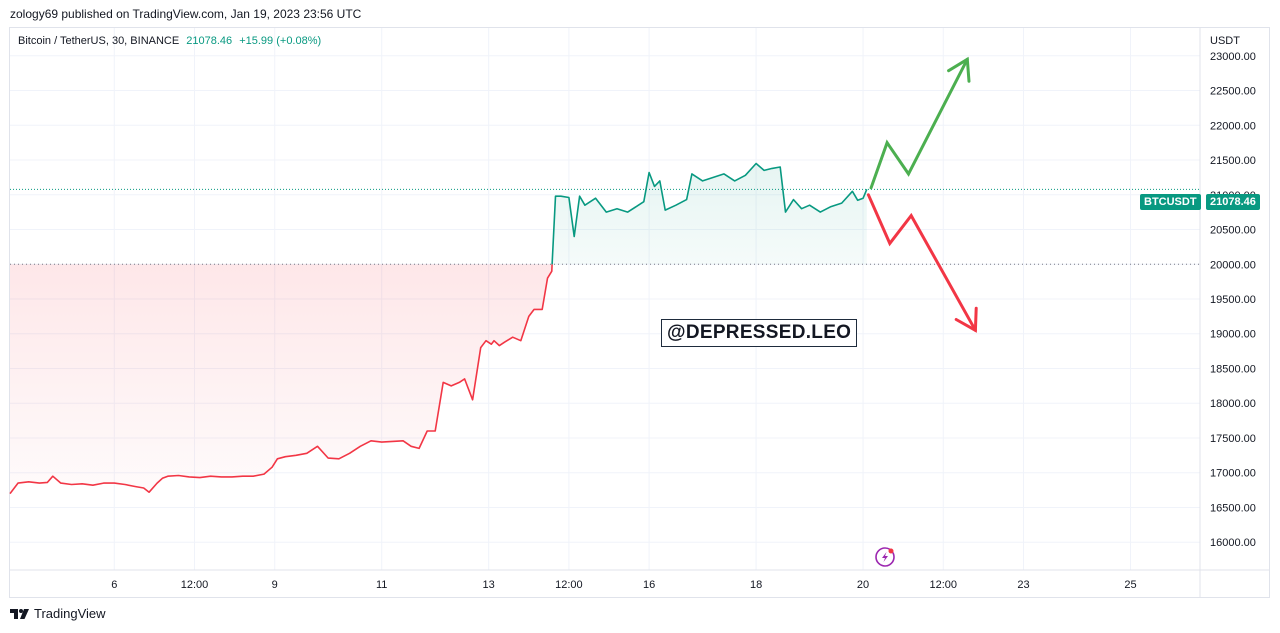 The image size is (1280, 633). Describe the element at coordinates (1233, 161) in the screenshot. I see `y-tick-label: 21500.00` at that location.